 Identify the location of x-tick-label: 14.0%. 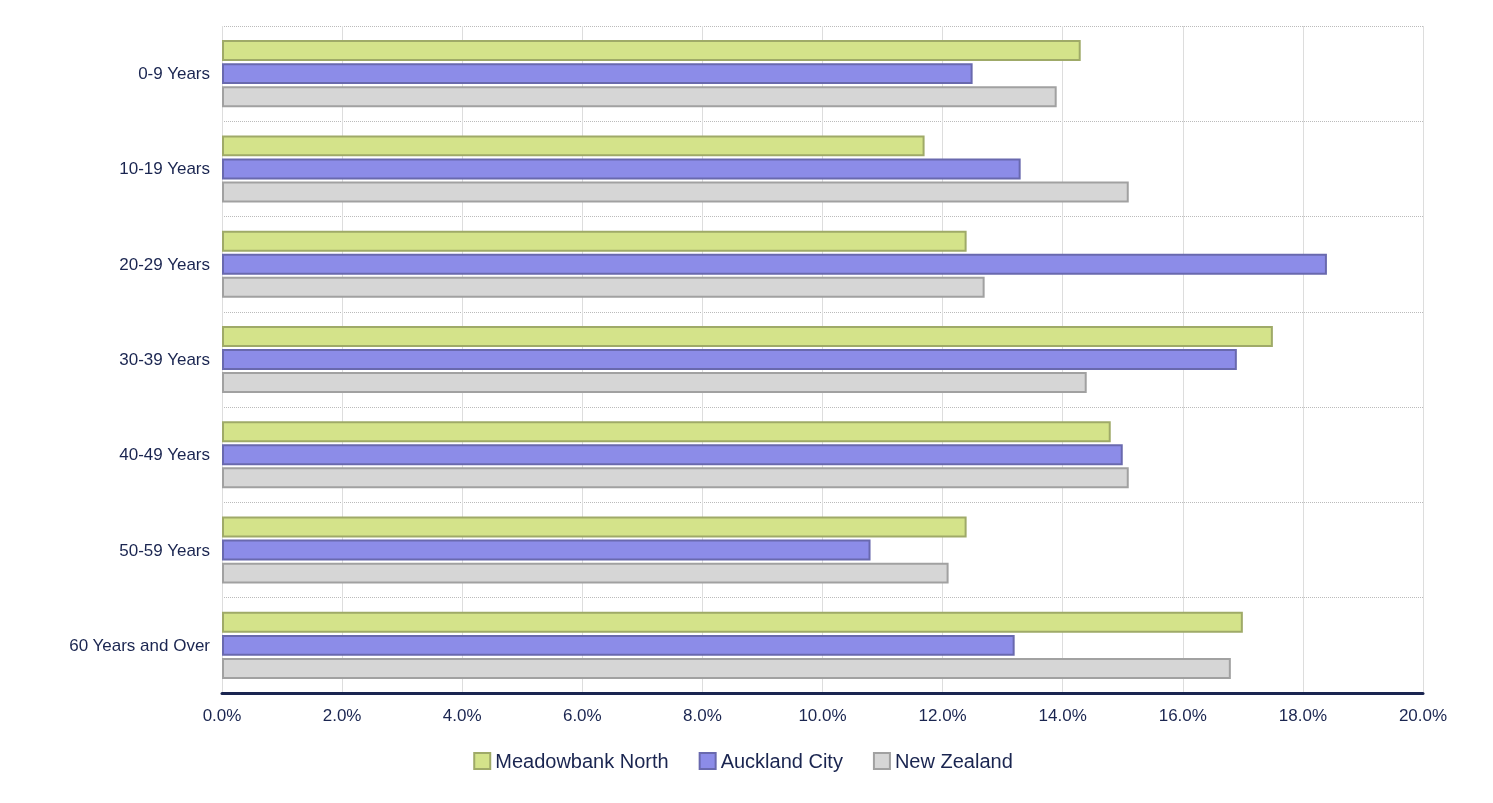
(1062, 715).